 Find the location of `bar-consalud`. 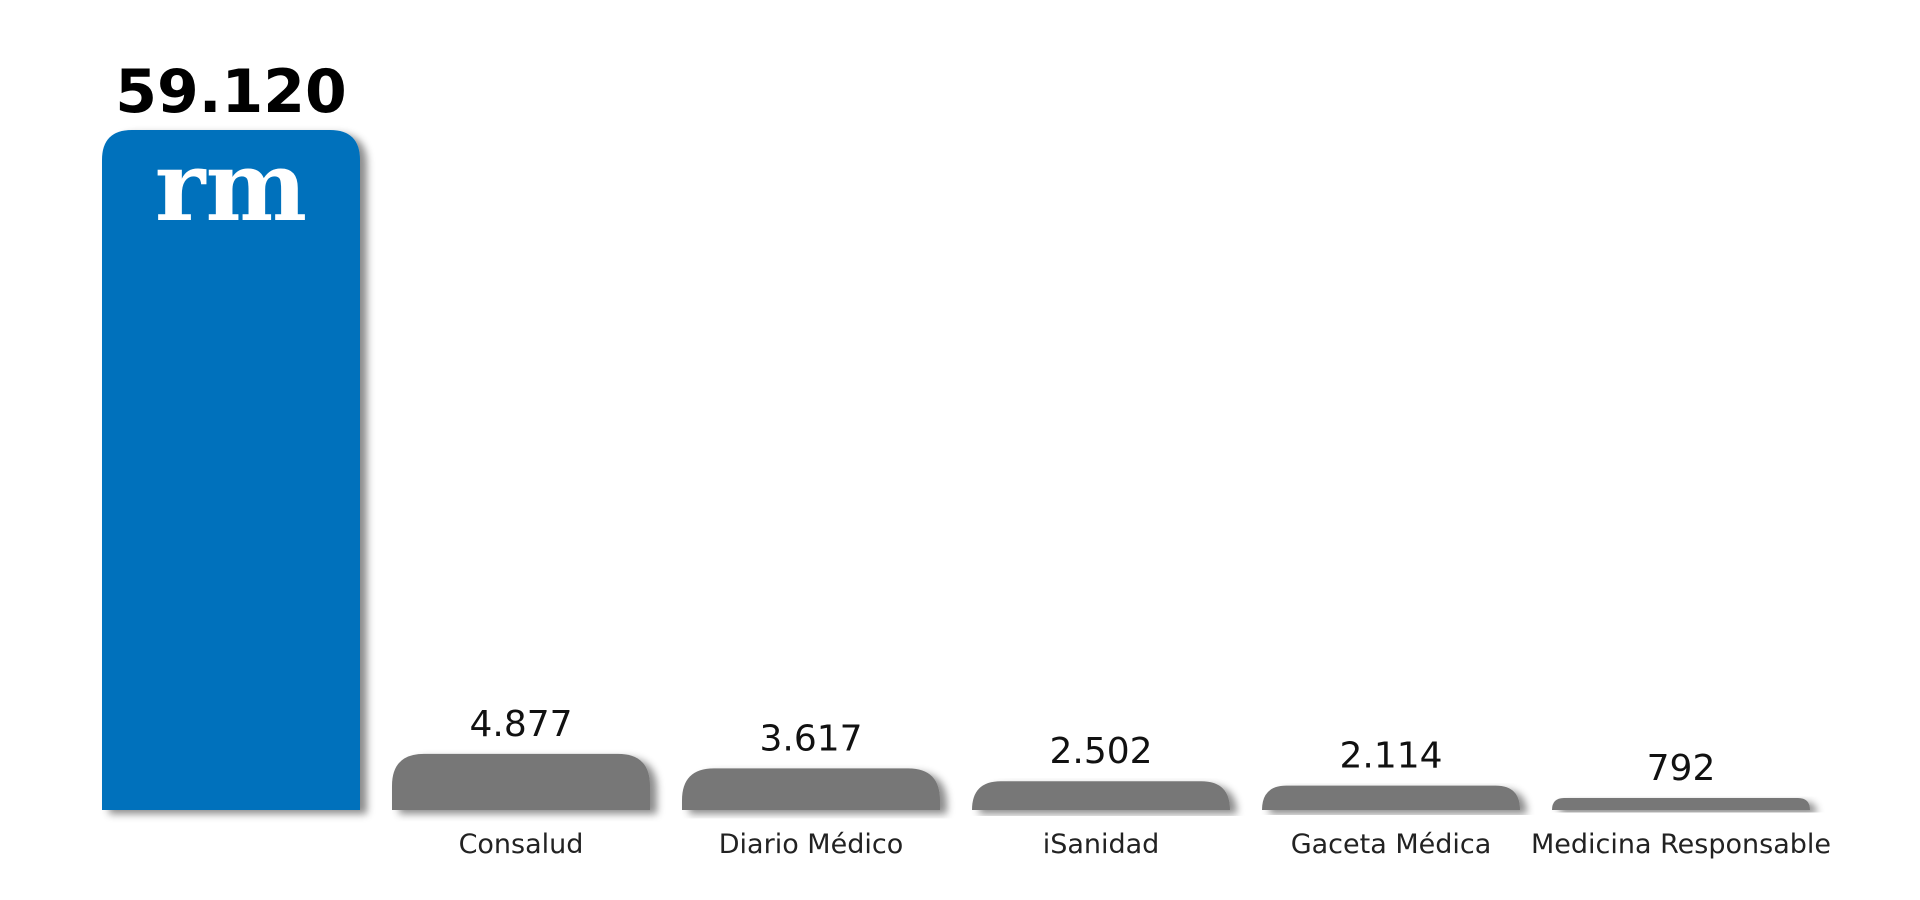

bar-consalud is located at coordinates (521, 781).